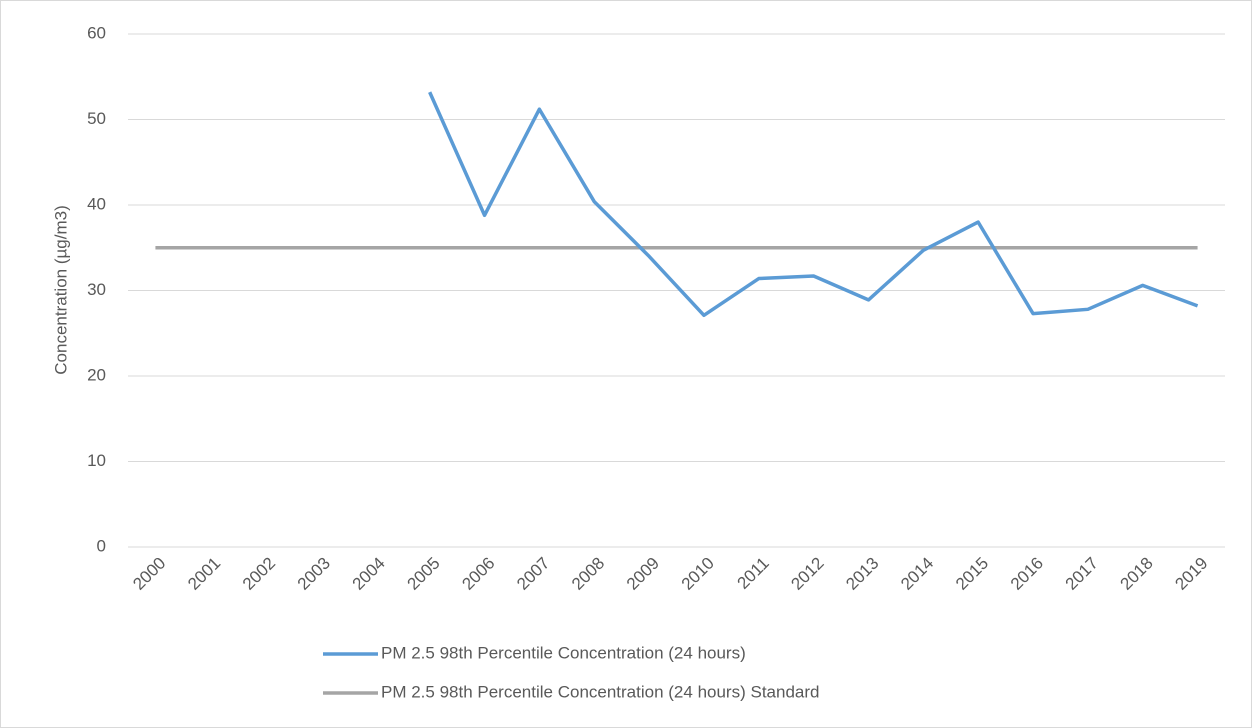 This screenshot has height=728, width=1252. Describe the element at coordinates (101, 545) in the screenshot. I see `y-tick-label: 0` at that location.